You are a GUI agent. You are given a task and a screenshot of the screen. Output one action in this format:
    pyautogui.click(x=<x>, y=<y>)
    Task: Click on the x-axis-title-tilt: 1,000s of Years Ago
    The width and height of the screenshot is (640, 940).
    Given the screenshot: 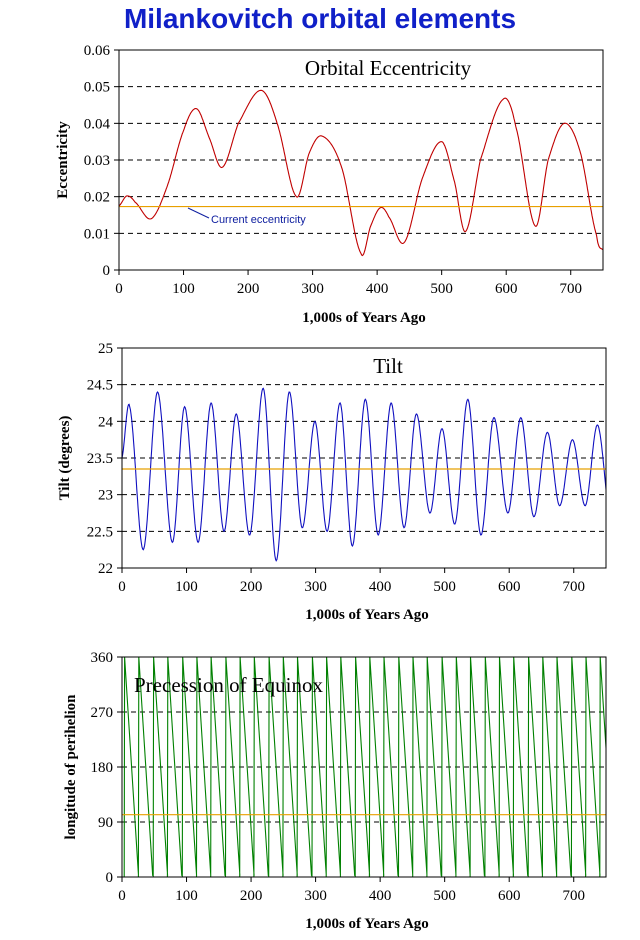 What is the action you would take?
    pyautogui.click(x=367, y=615)
    